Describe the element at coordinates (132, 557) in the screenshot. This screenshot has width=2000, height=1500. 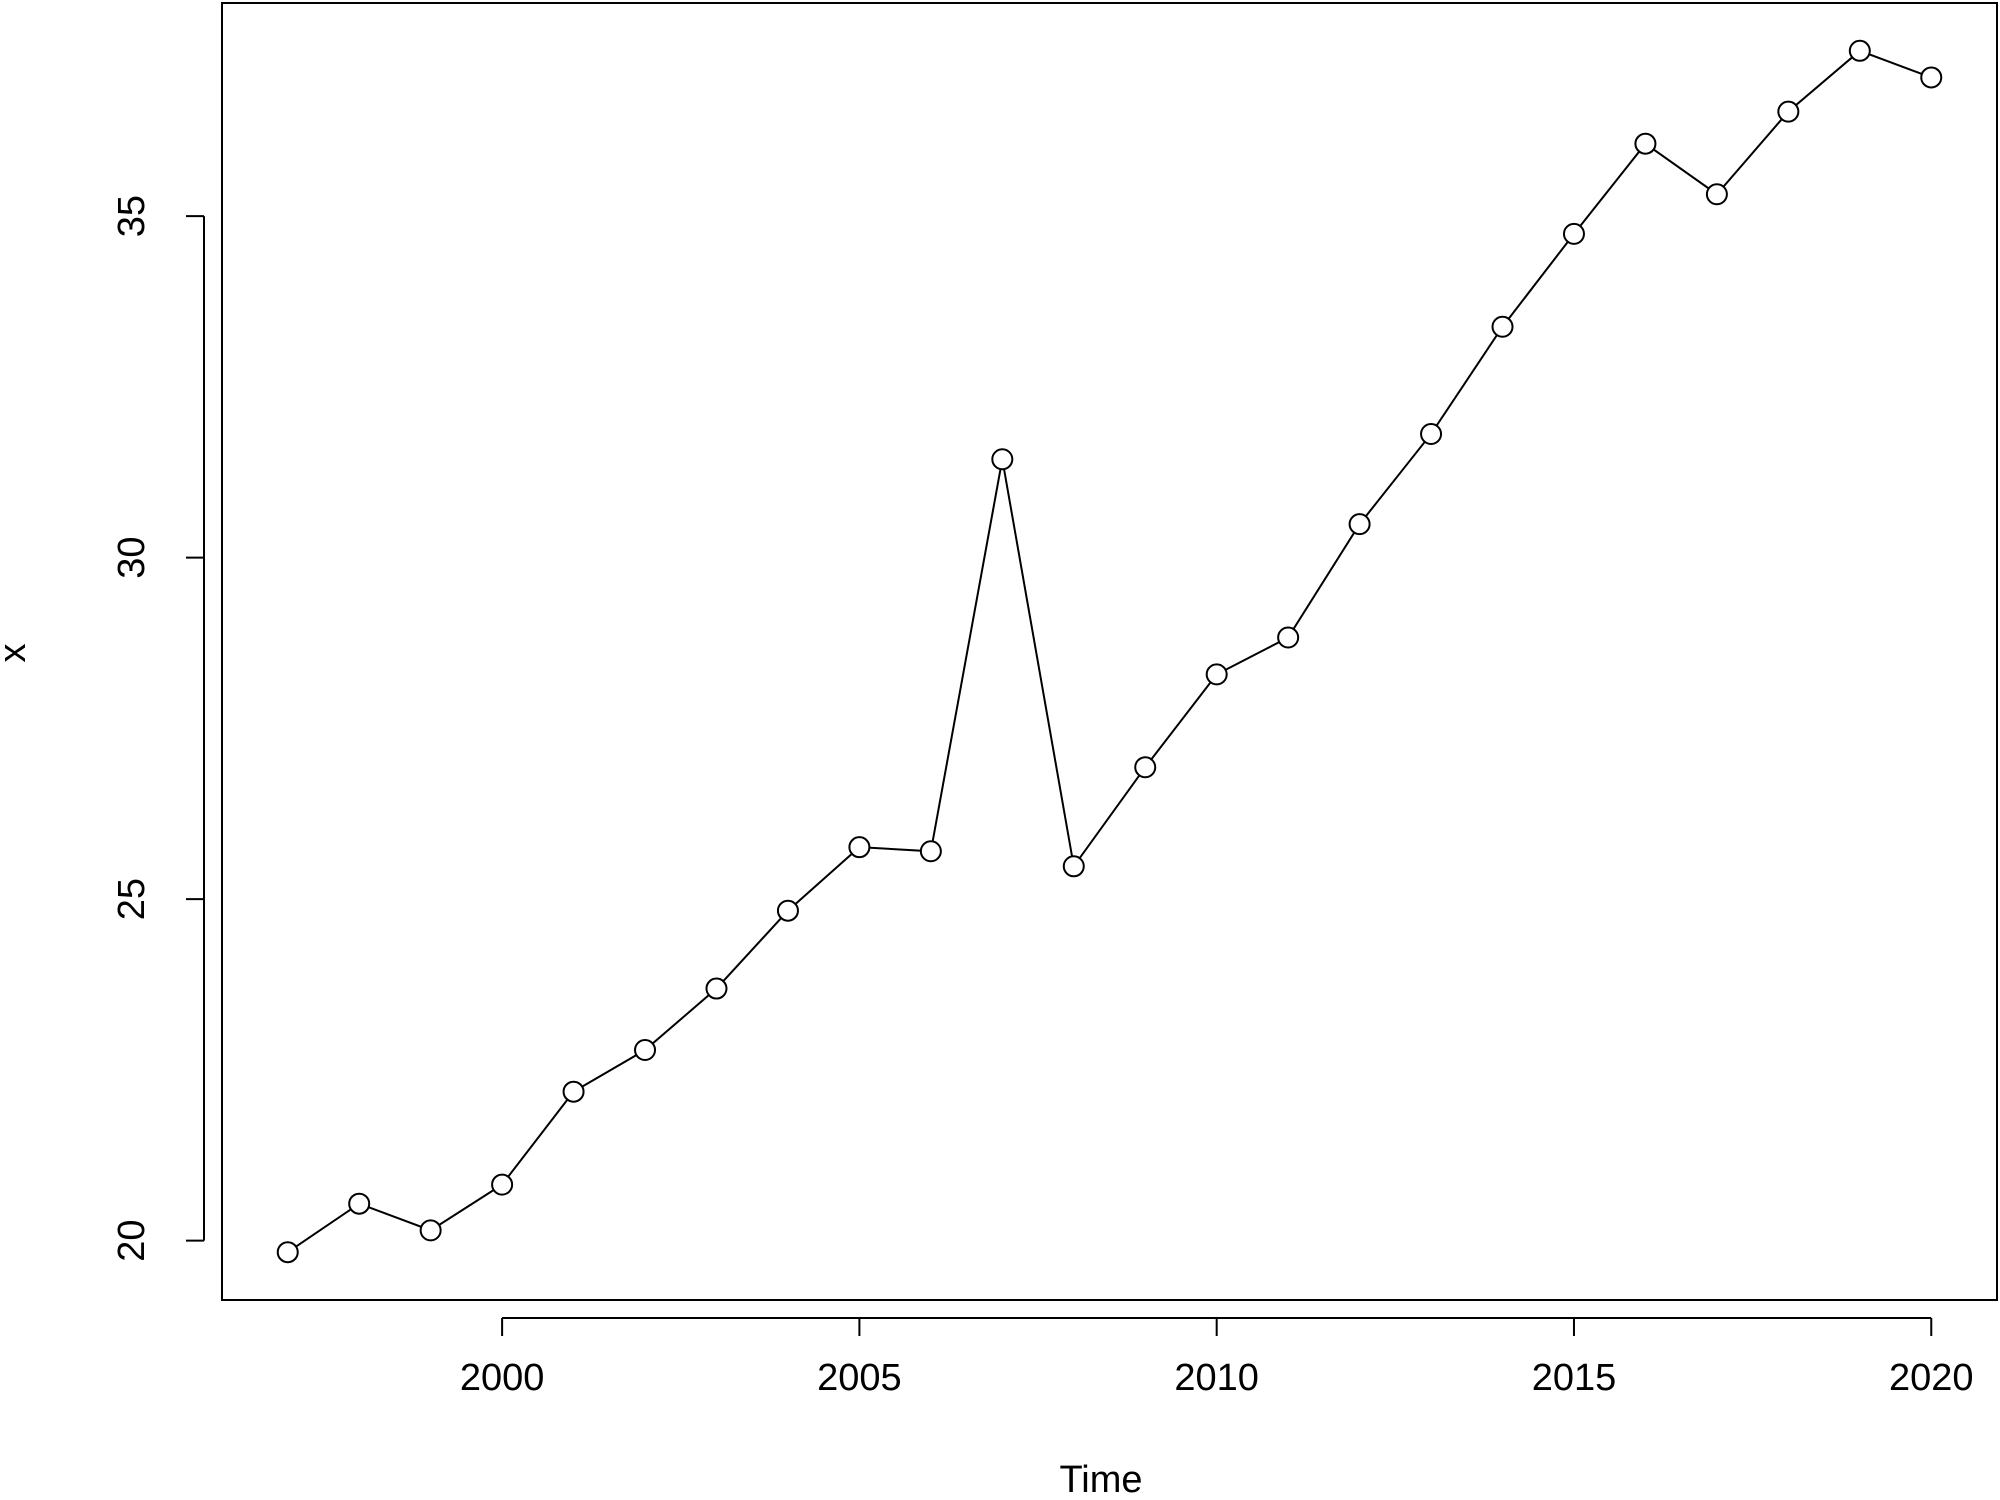
I see `y-tick-label: 30` at that location.